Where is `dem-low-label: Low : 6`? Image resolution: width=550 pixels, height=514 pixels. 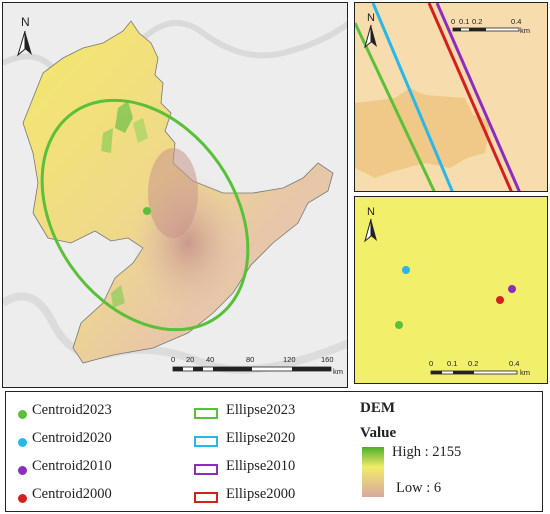
dem-low-label: Low : 6 is located at coordinates (419, 488).